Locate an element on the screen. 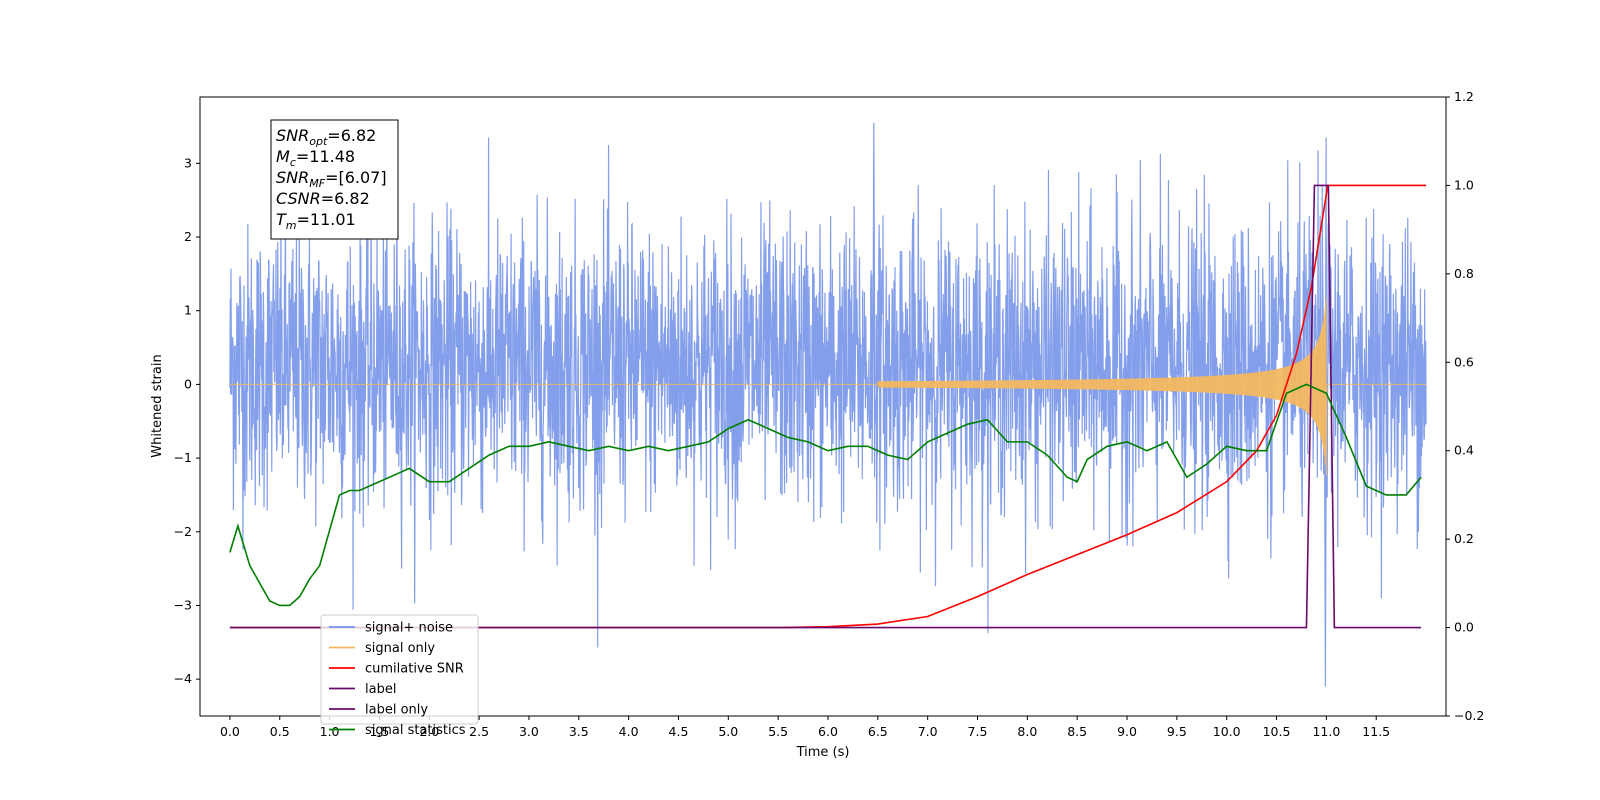 The width and height of the screenshot is (1600, 800). y2-tick-label: 0.8 is located at coordinates (1464, 273).